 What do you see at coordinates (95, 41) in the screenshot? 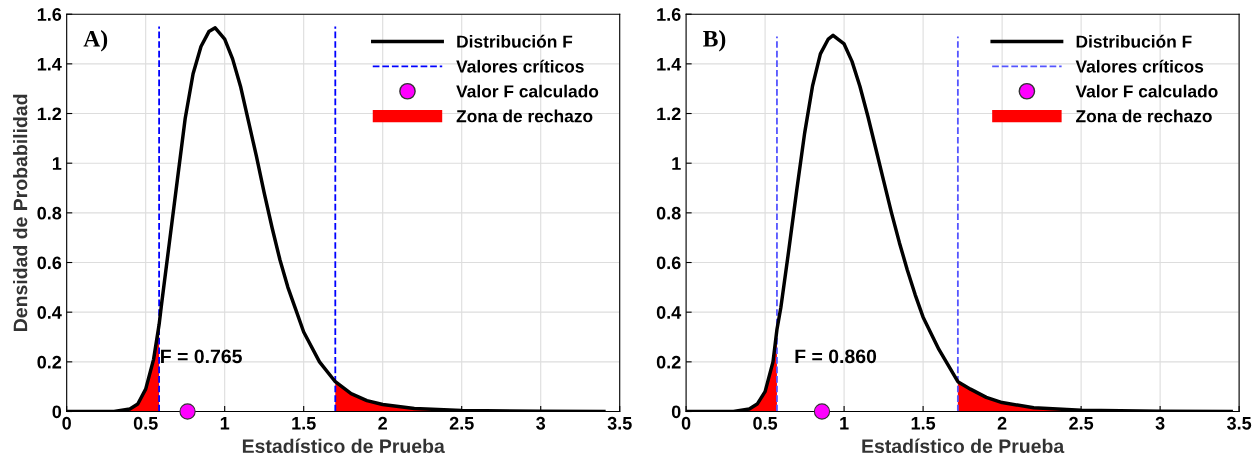
I see `annotation: A)` at bounding box center [95, 41].